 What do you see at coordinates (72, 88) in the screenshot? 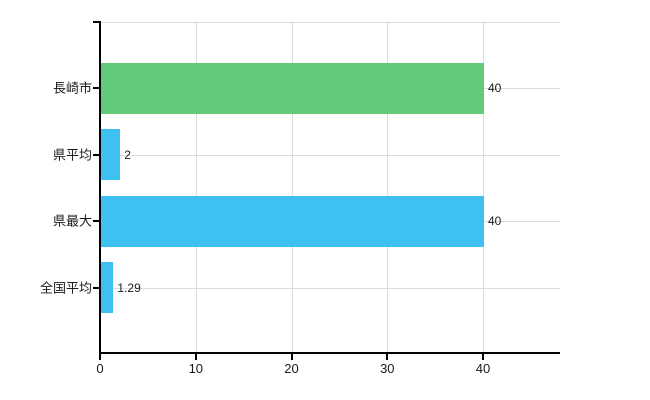
I see `category-label: 長崎市` at bounding box center [72, 88].